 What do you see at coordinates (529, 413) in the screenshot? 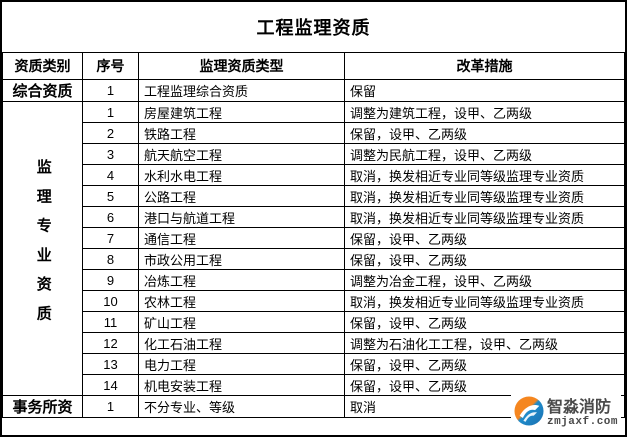
I see `zhimiao-fire-logo-icon` at bounding box center [529, 413].